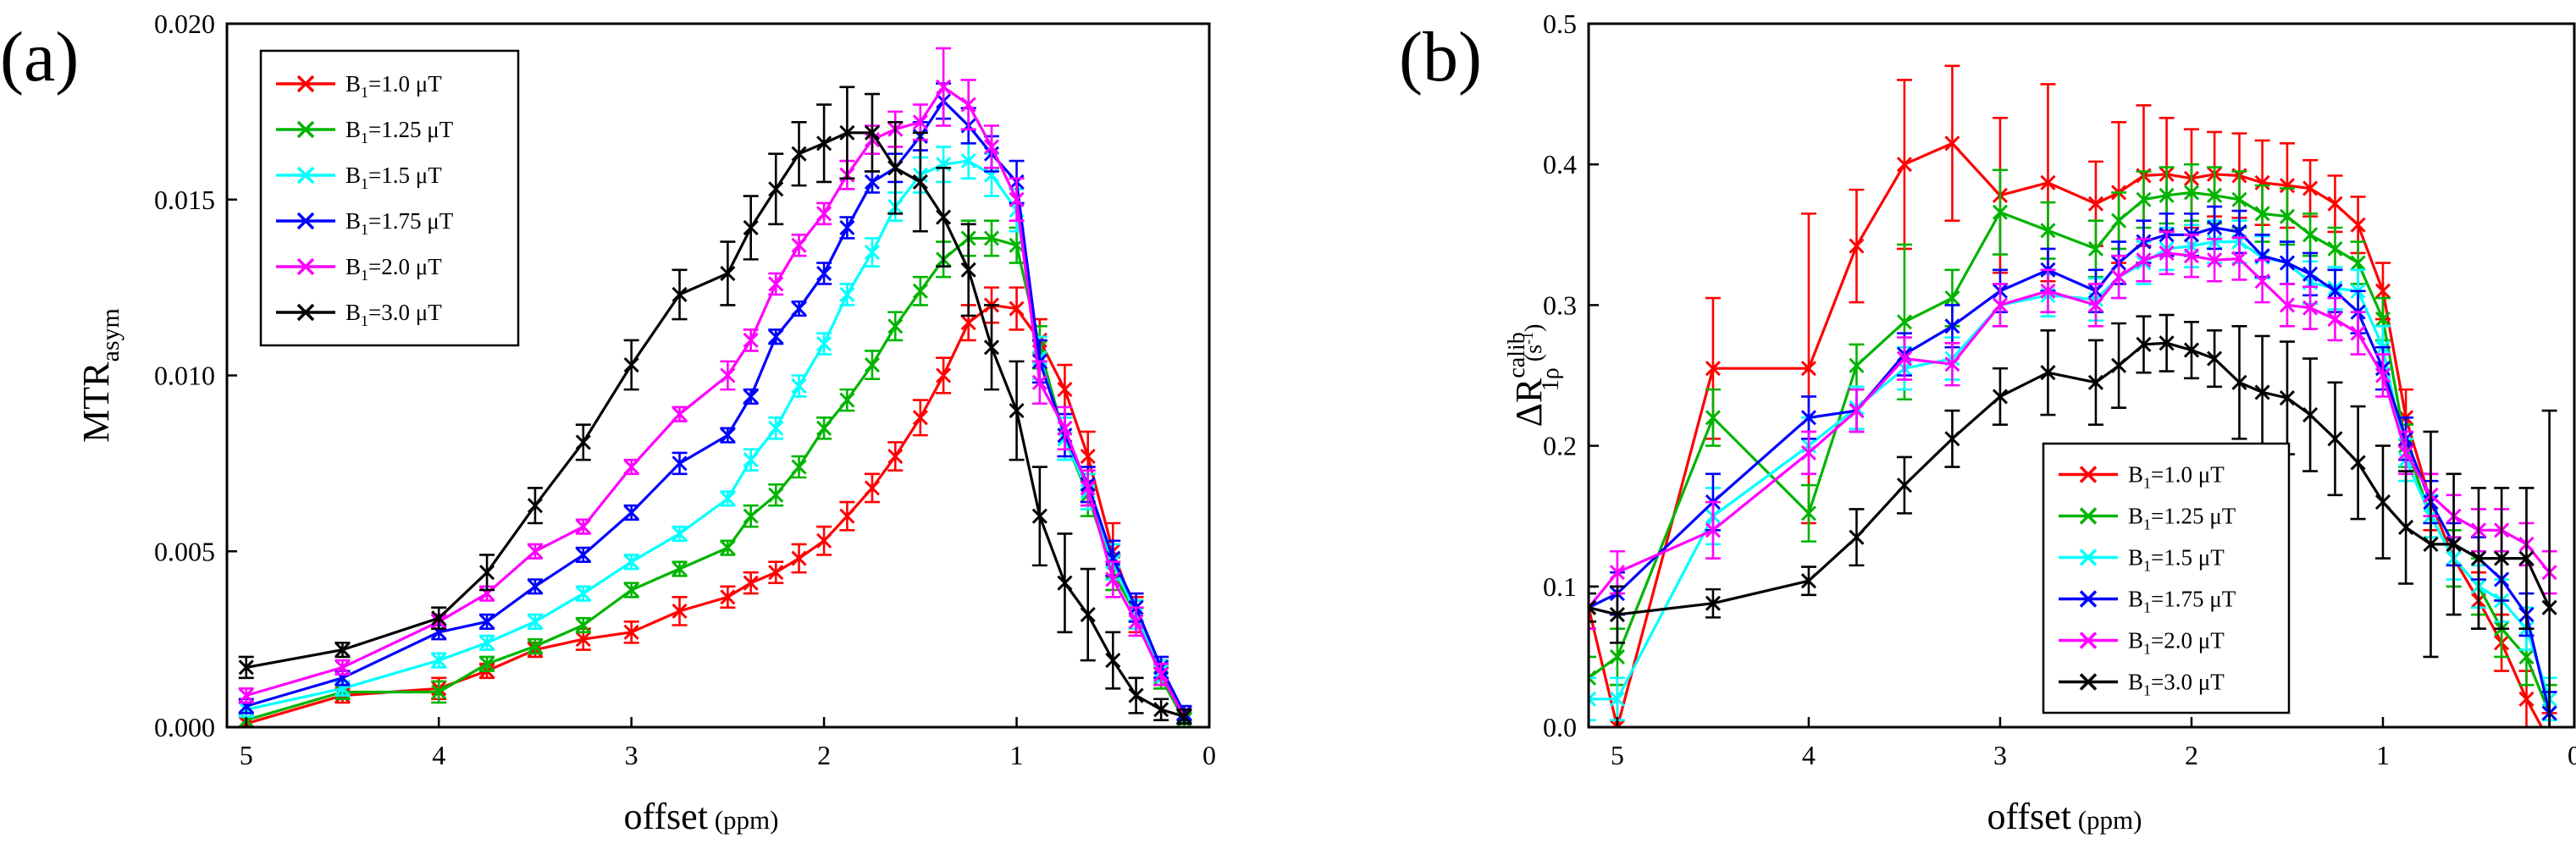  I want to click on legend-label: B1=2.0 μT, so click(2176, 643).